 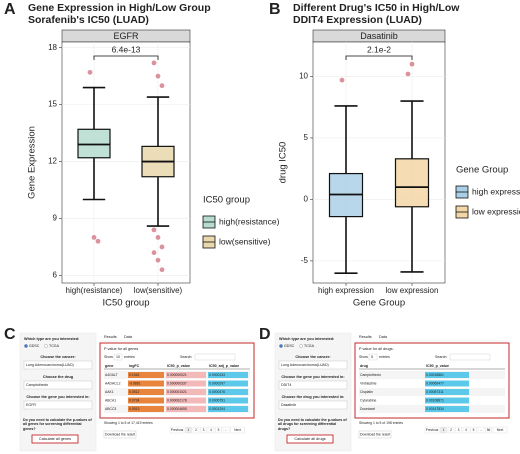 What do you see at coordinates (366, 392) in the screenshot?
I see `cell: Cisplatin` at bounding box center [366, 392].